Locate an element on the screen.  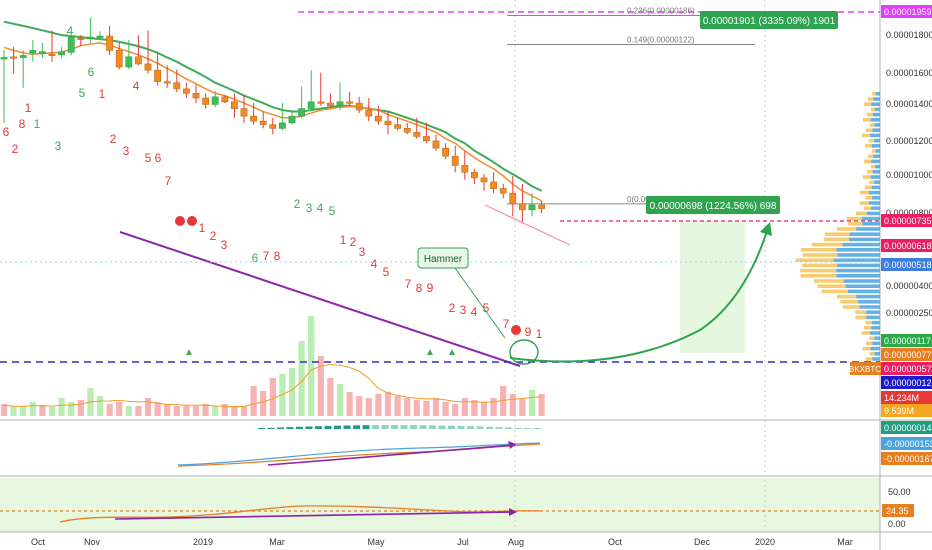
projection-arrow is located at coordinates (639, 295).